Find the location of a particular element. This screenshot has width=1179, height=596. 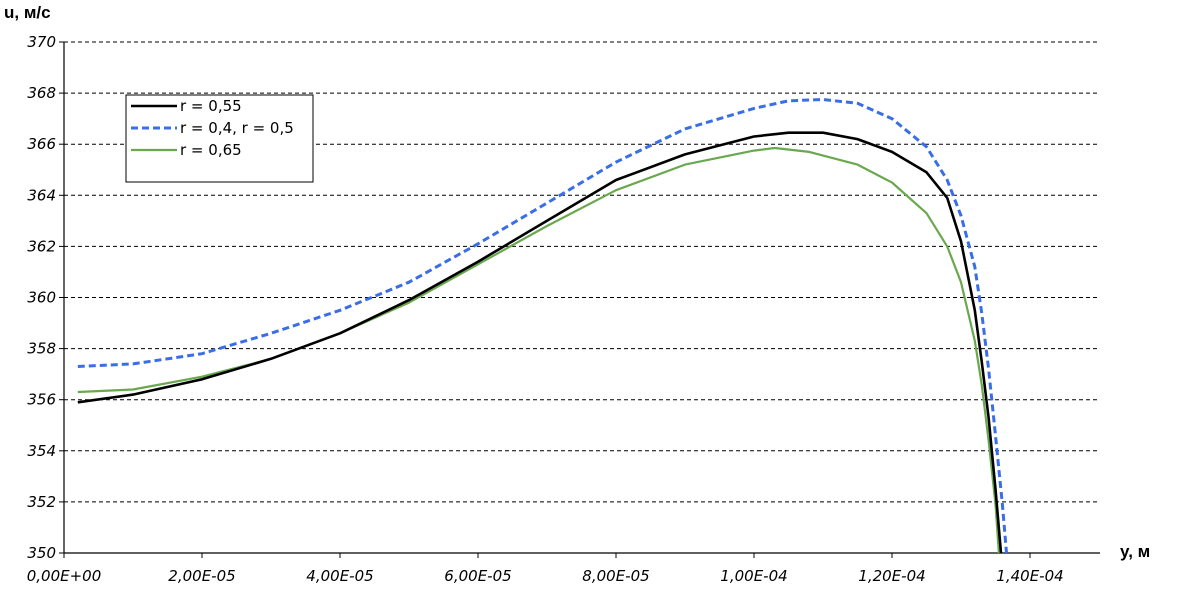

legend-label: r = 0,65 is located at coordinates (211, 150).